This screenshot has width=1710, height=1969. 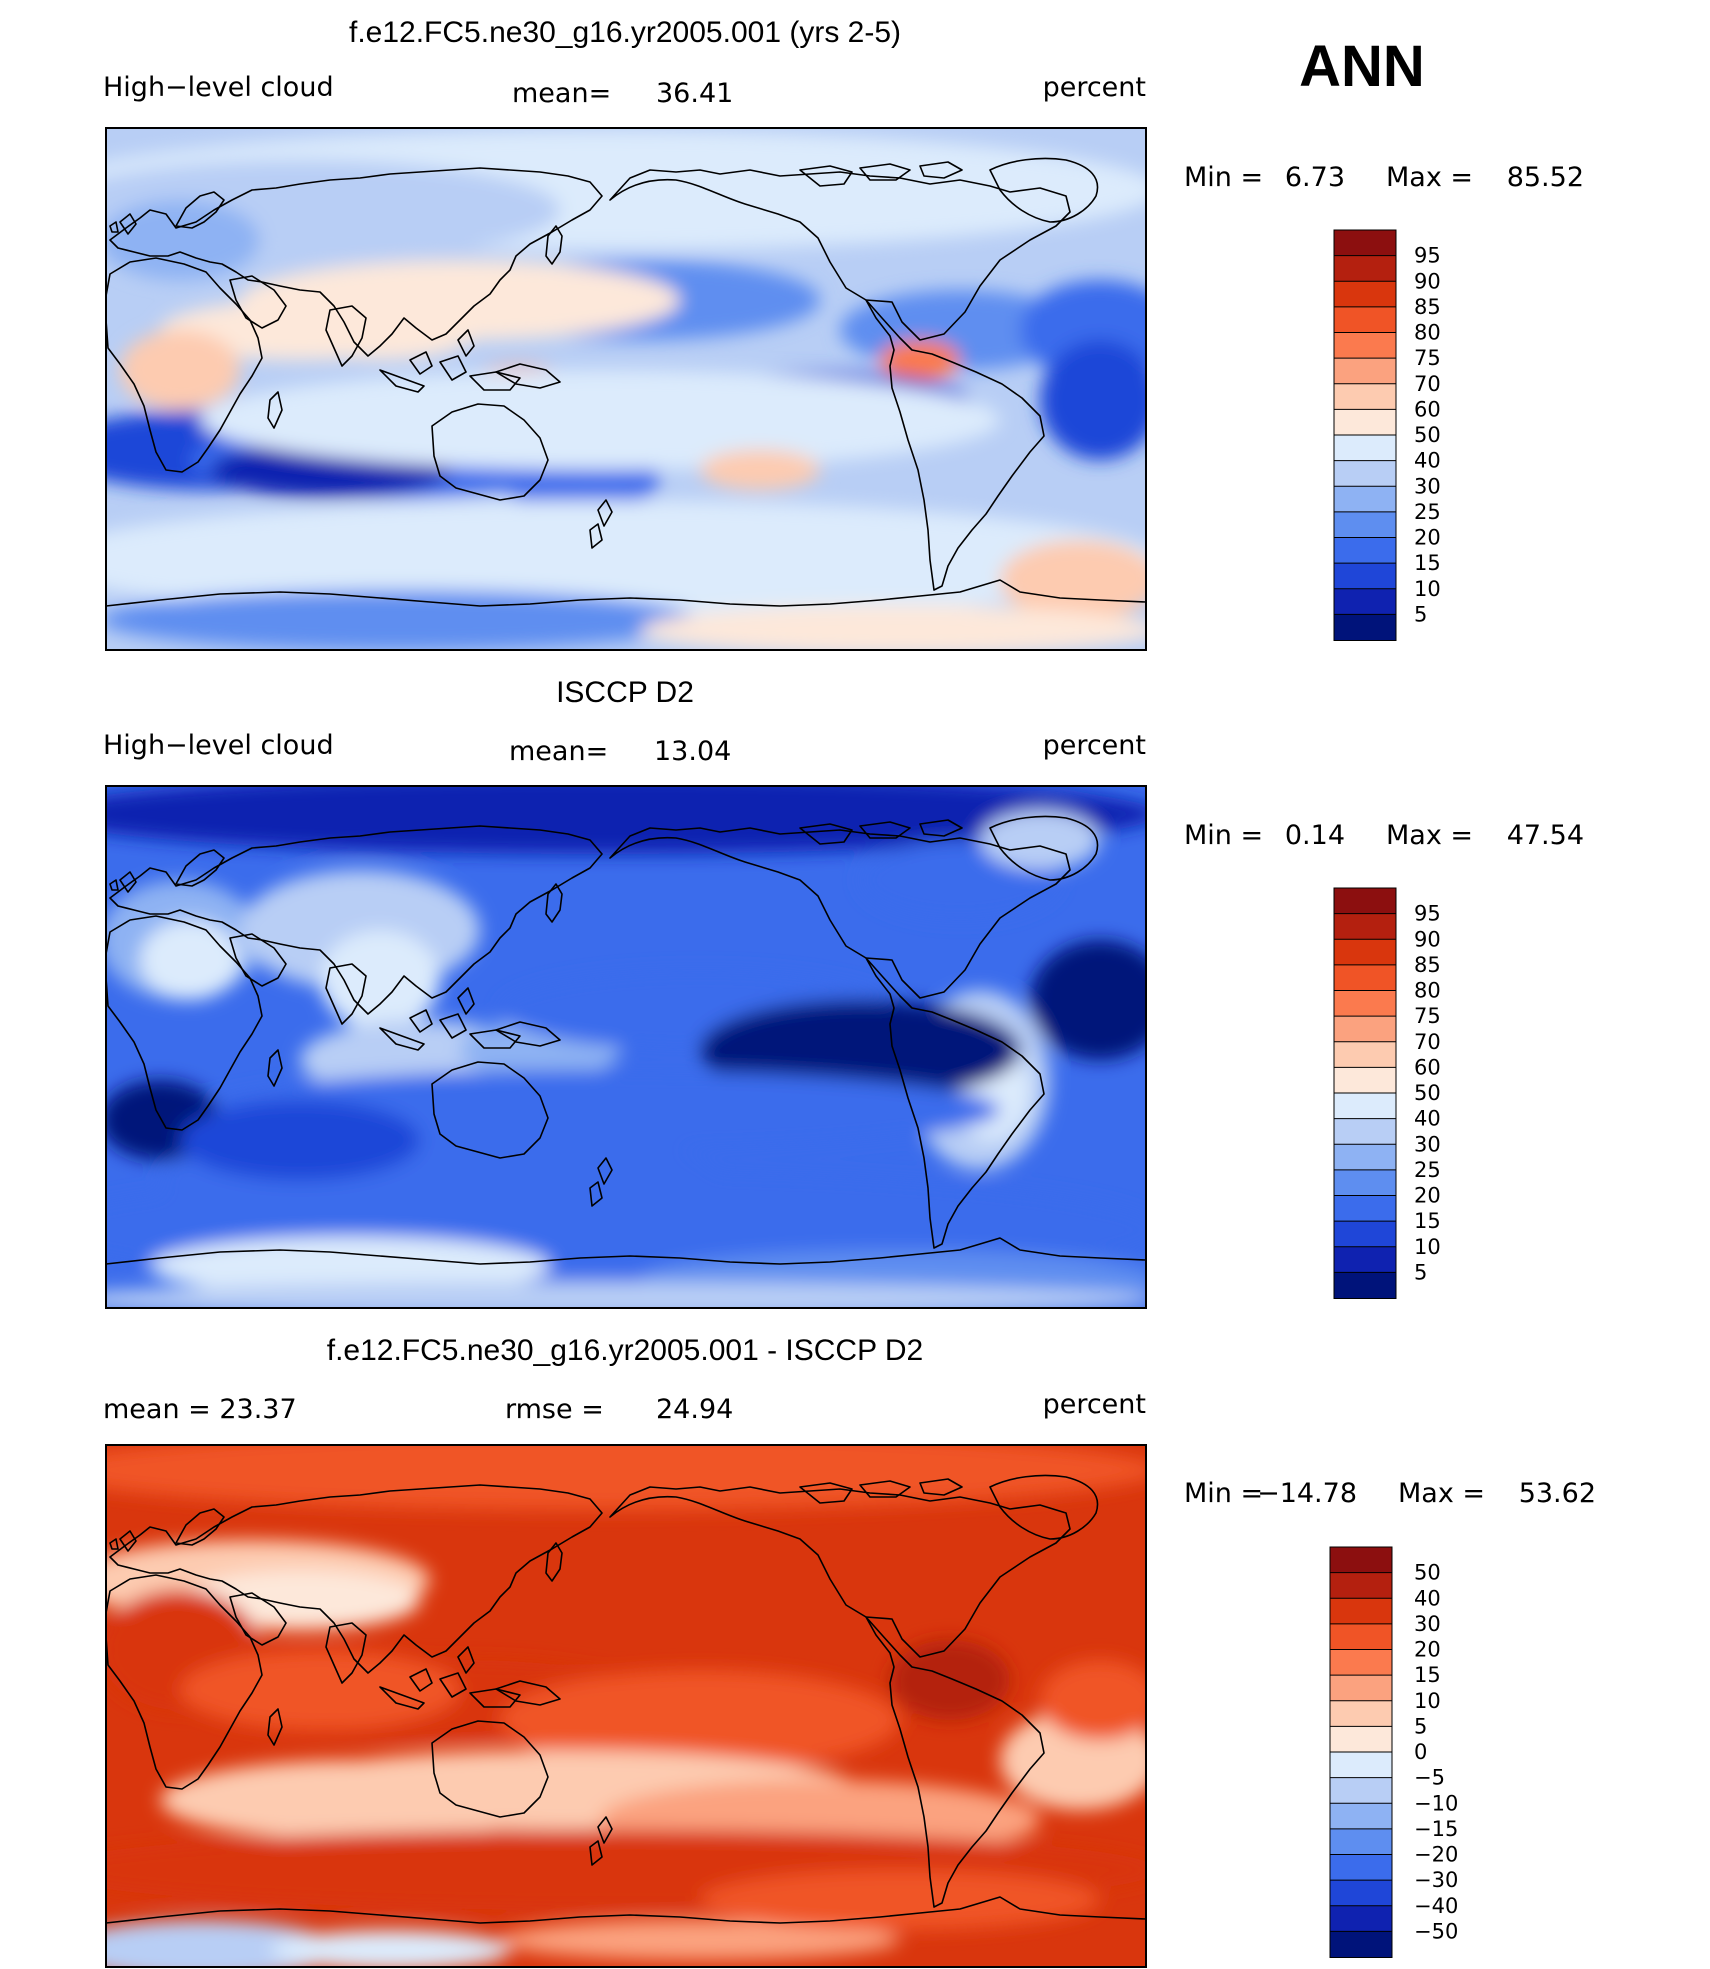 I want to click on season-label: ANN, so click(x=1362, y=66).